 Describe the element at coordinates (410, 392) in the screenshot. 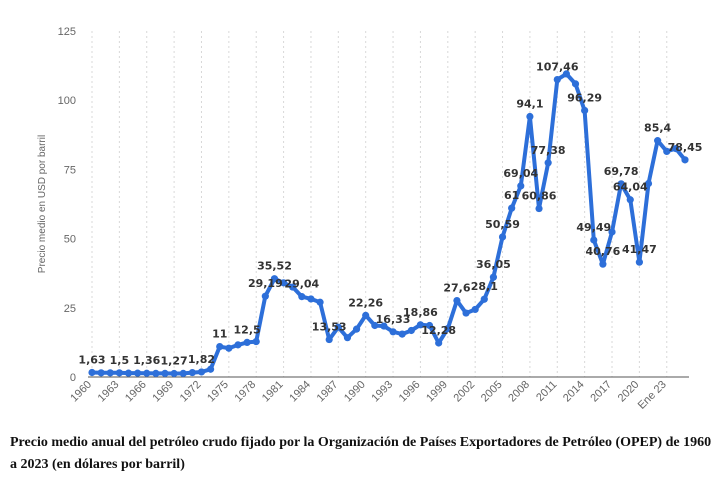

I see `x-tick-label: 1996` at that location.